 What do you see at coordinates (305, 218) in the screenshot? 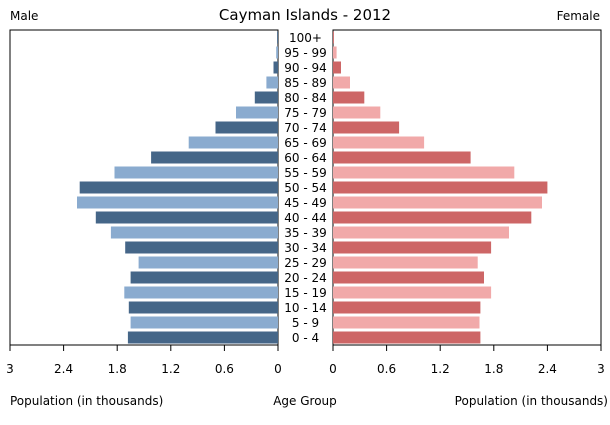
I see `age-group-label: 40 - 44` at bounding box center [305, 218].